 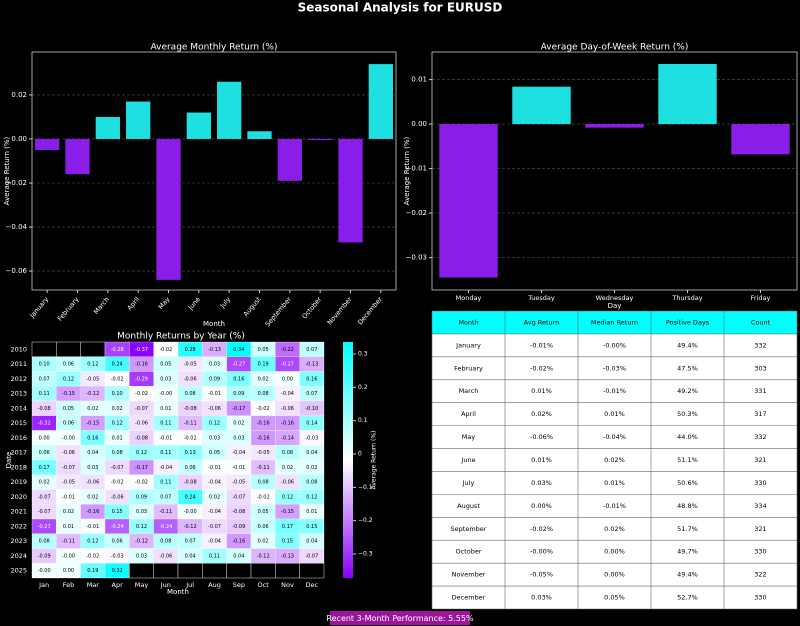 What do you see at coordinates (400, 618) in the screenshot?
I see `footer: Recent 3-Month Performance: 5.55%` at bounding box center [400, 618].